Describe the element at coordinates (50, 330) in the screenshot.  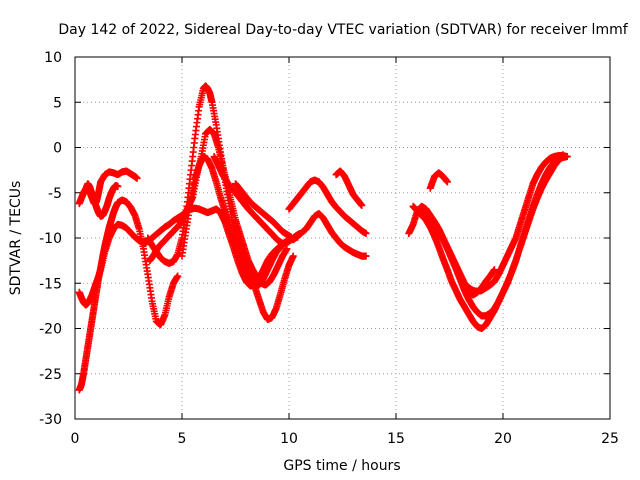
I see `y-tick-label: -20` at that location.